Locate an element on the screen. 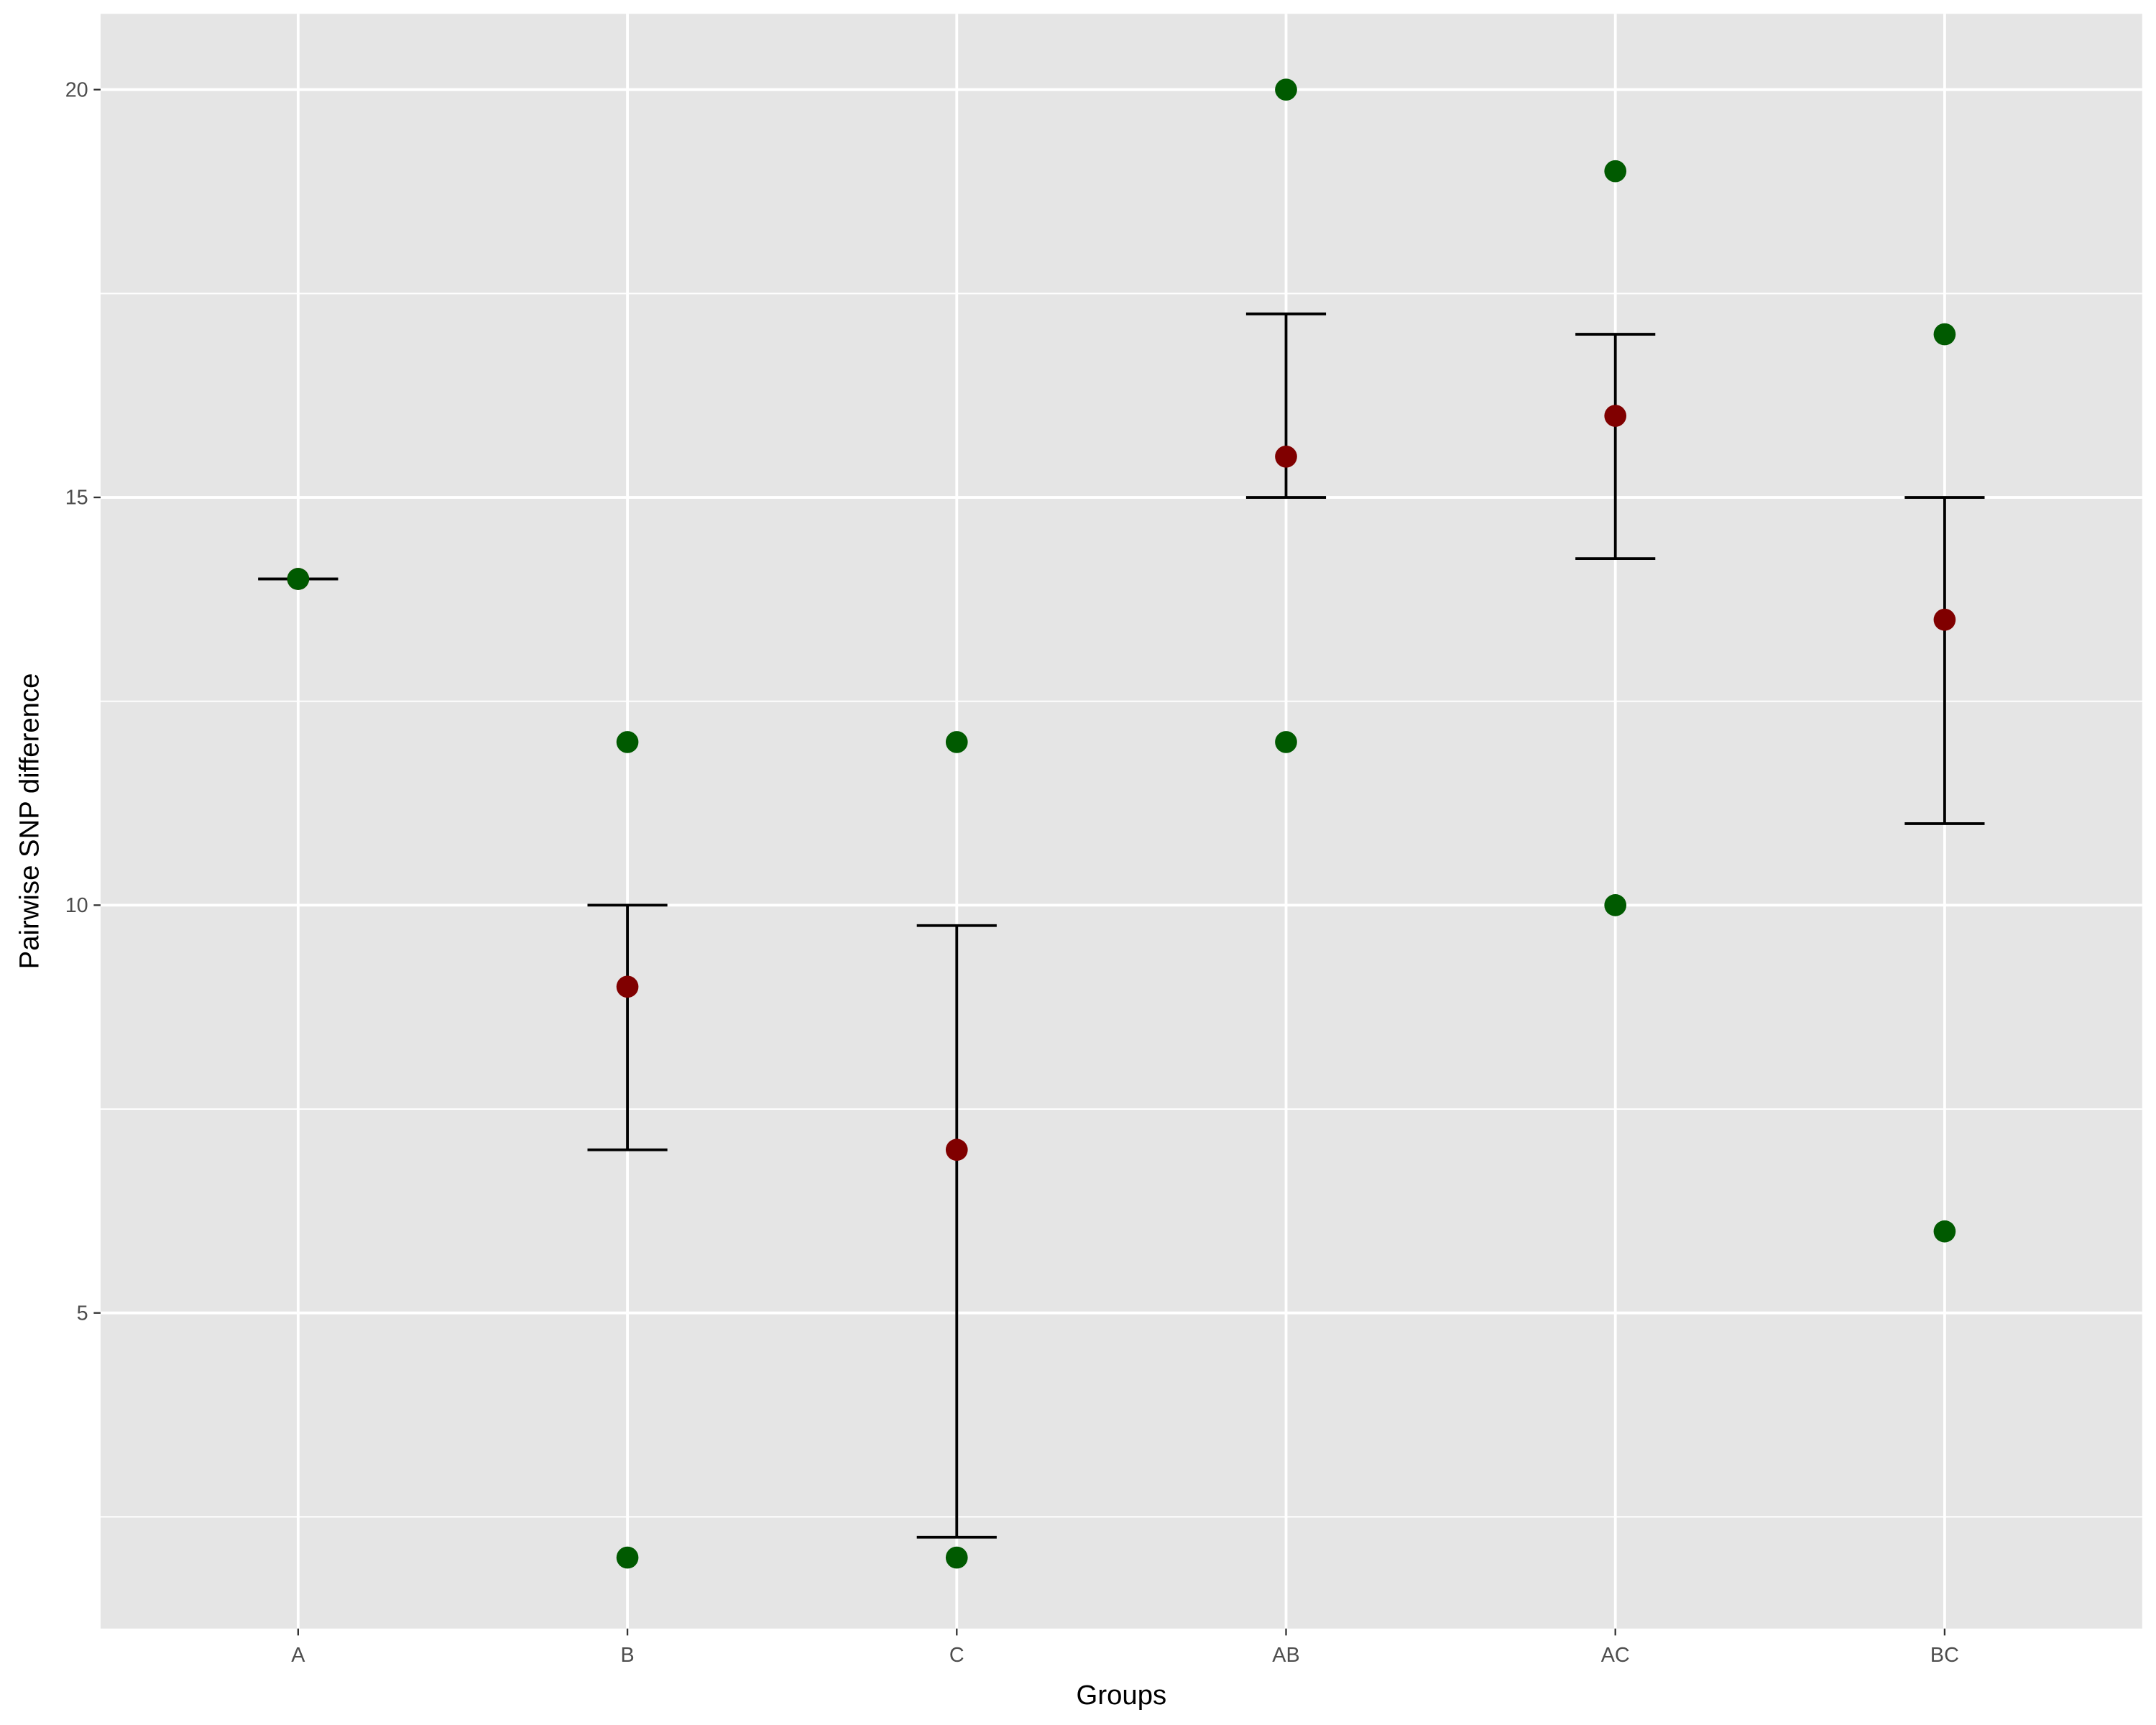 The image size is (2156, 1725). x-tick-label: C is located at coordinates (957, 1655).